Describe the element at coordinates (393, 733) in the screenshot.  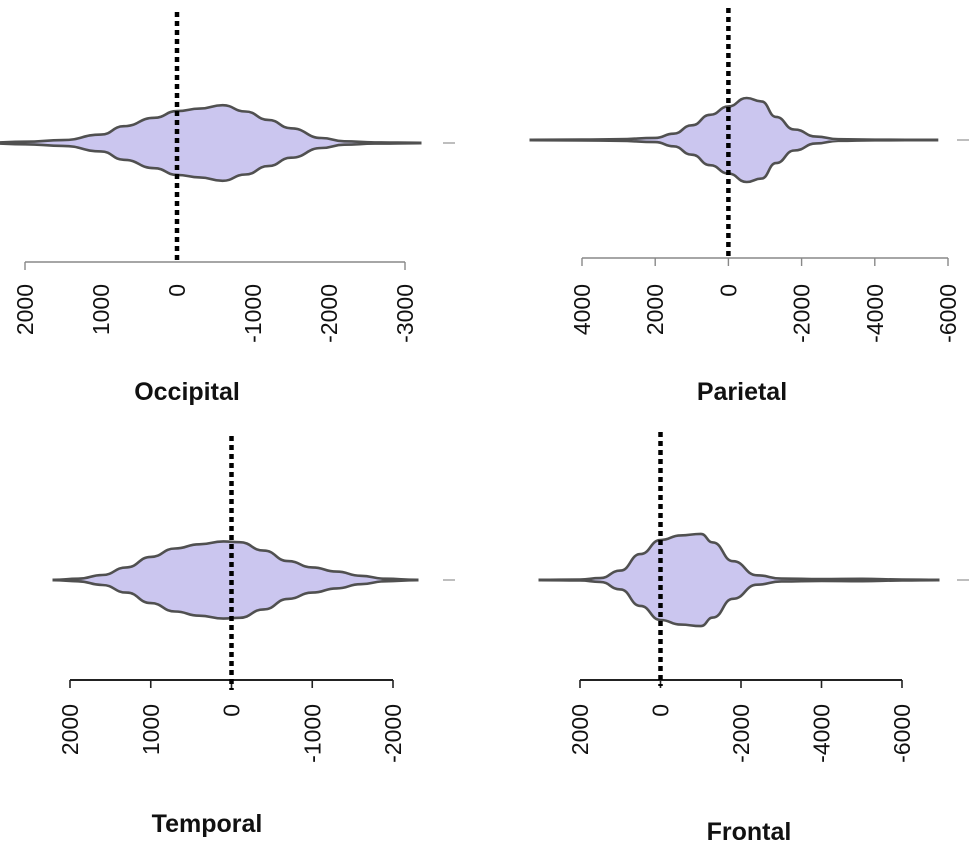
I see `temporal-tick-label-4: -2000` at that location.